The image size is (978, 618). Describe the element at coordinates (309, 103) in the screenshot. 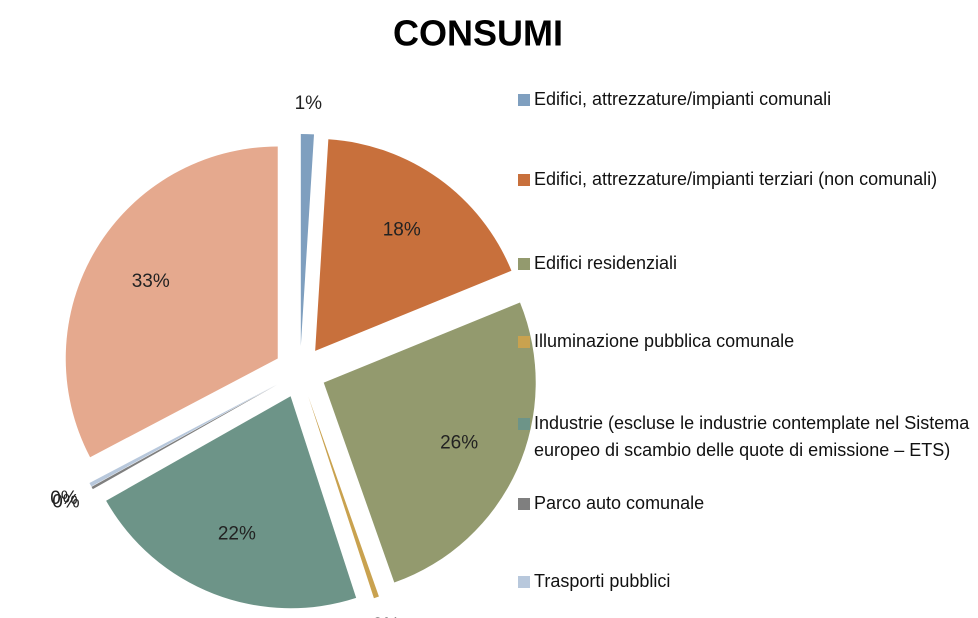

I see `data-label: 1%` at that location.